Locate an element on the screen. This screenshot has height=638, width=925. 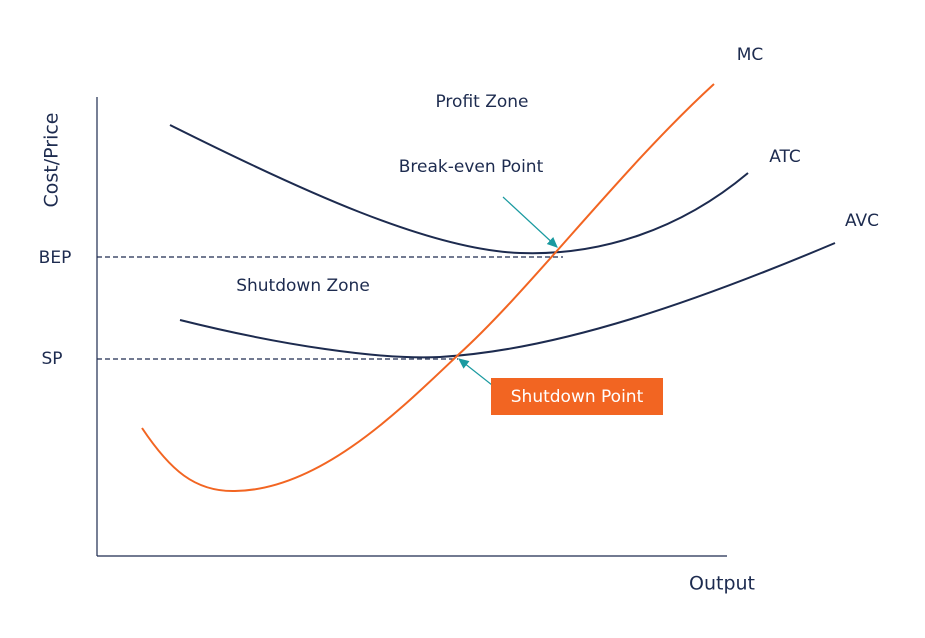
curve-label: MC is located at coordinates (750, 55).